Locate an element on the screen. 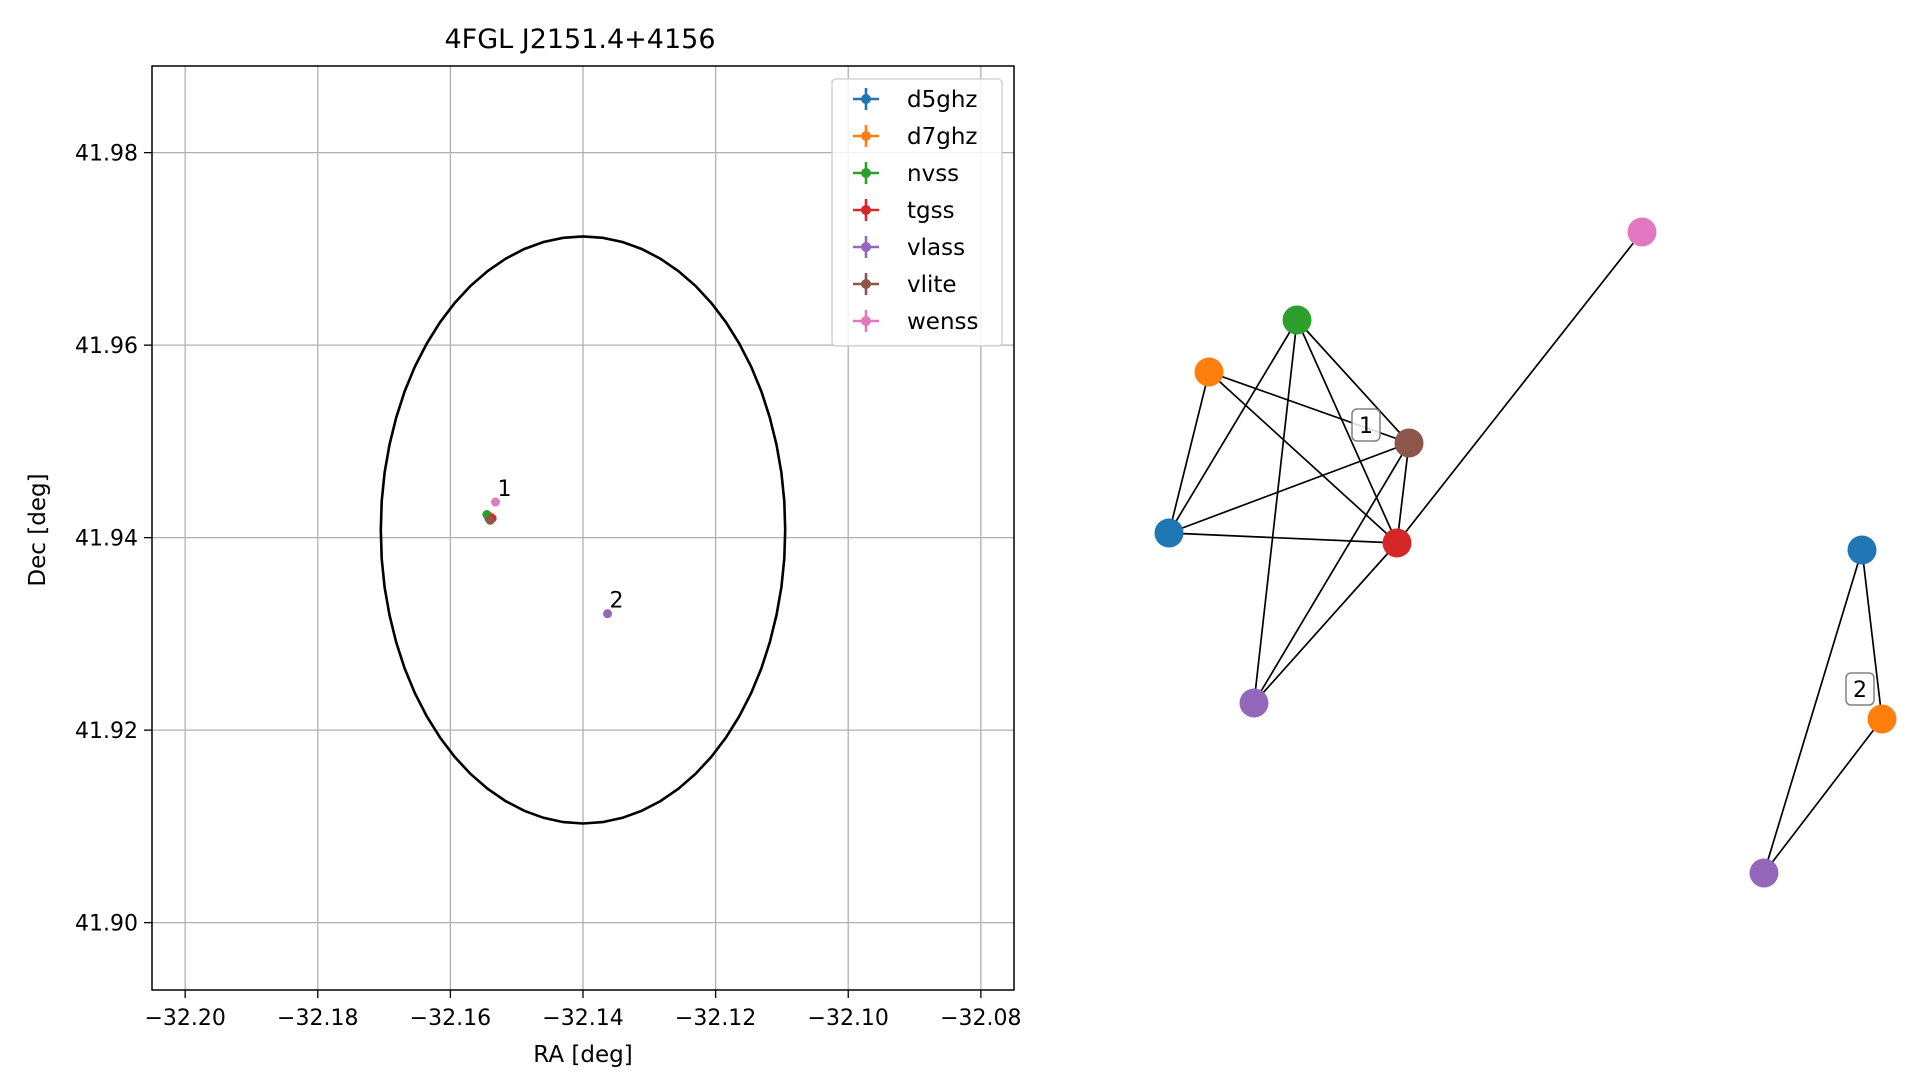  y-tick-label: 41.98 is located at coordinates (106, 154).